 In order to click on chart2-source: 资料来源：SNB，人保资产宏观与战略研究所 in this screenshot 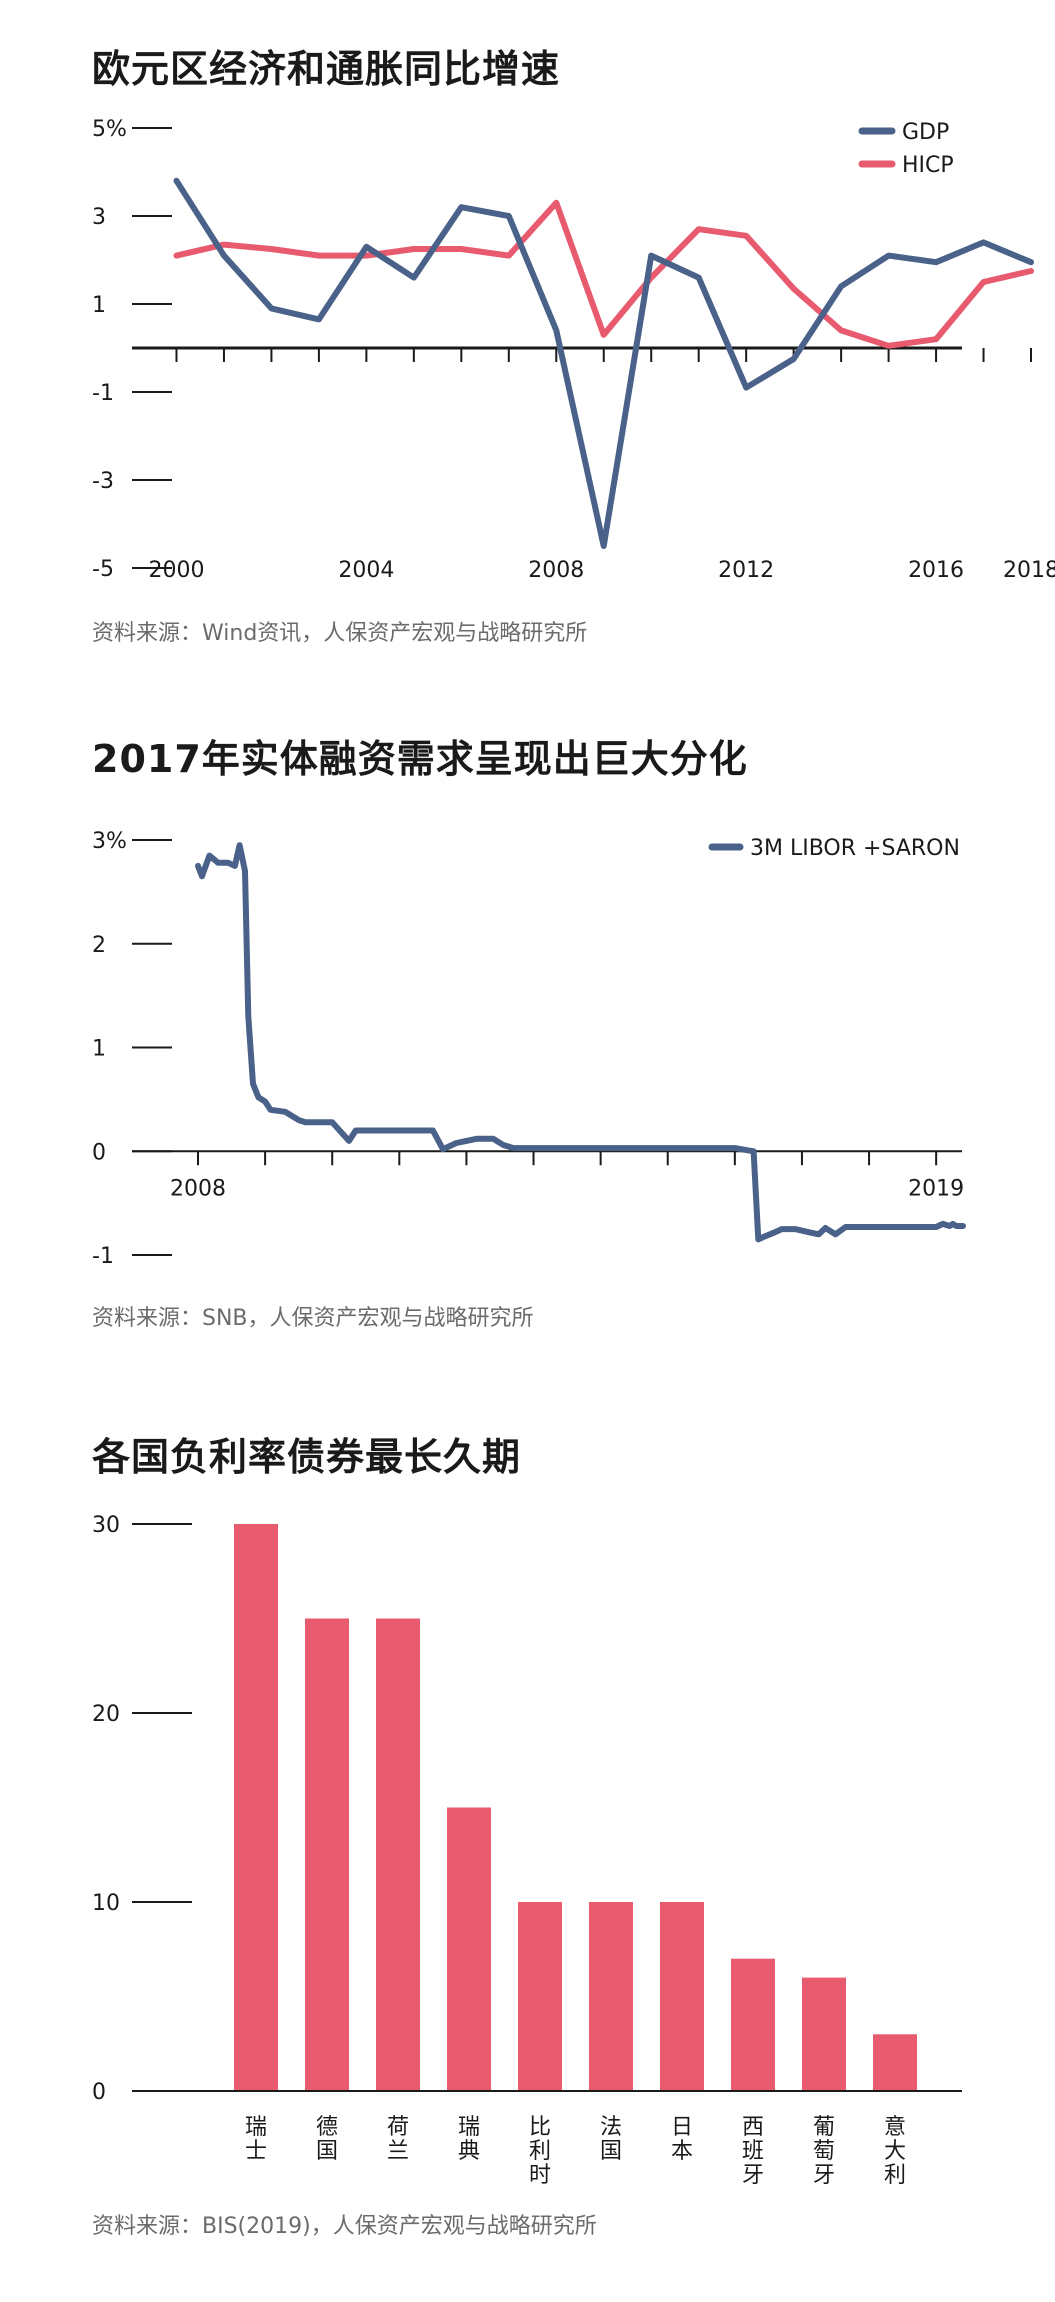, I will do `click(313, 1318)`.